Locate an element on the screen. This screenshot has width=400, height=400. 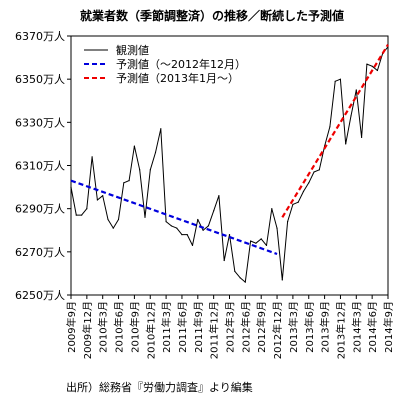
chart-title: 就業者数（季節調整済）の推移／断続した予測値 is located at coordinates (212, 15).